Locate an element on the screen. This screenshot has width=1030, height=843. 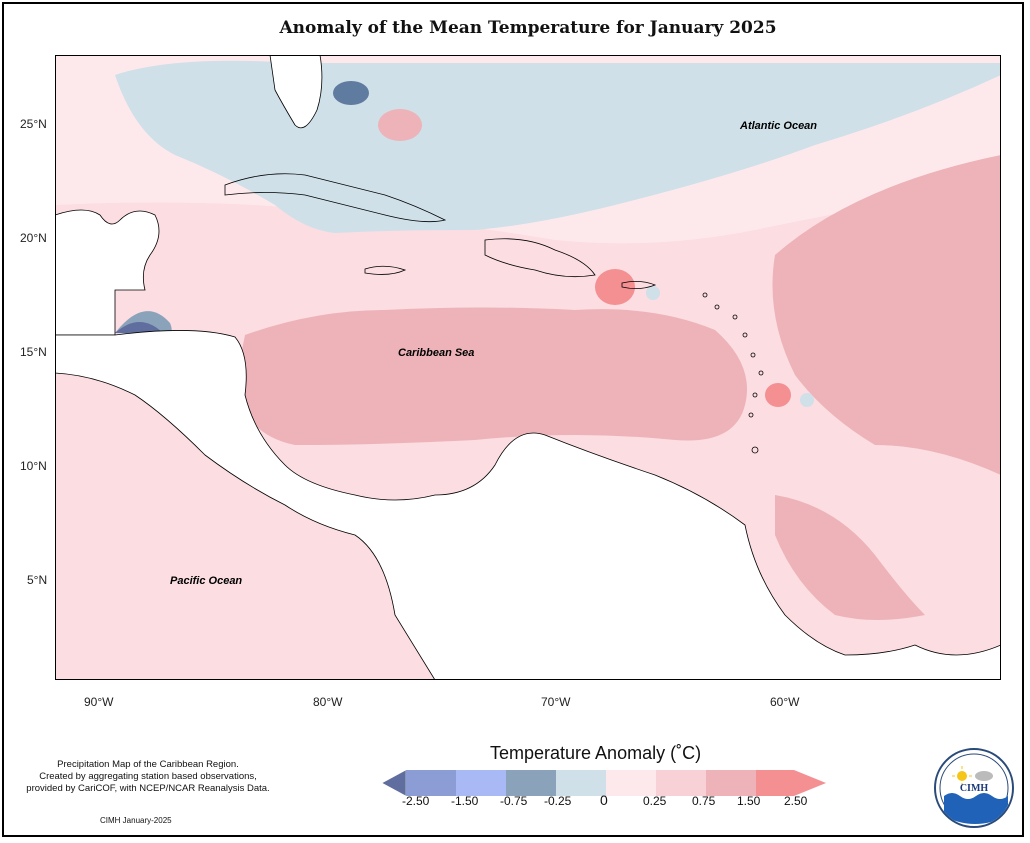
cimh-logo: CIMH is located at coordinates (974, 788).